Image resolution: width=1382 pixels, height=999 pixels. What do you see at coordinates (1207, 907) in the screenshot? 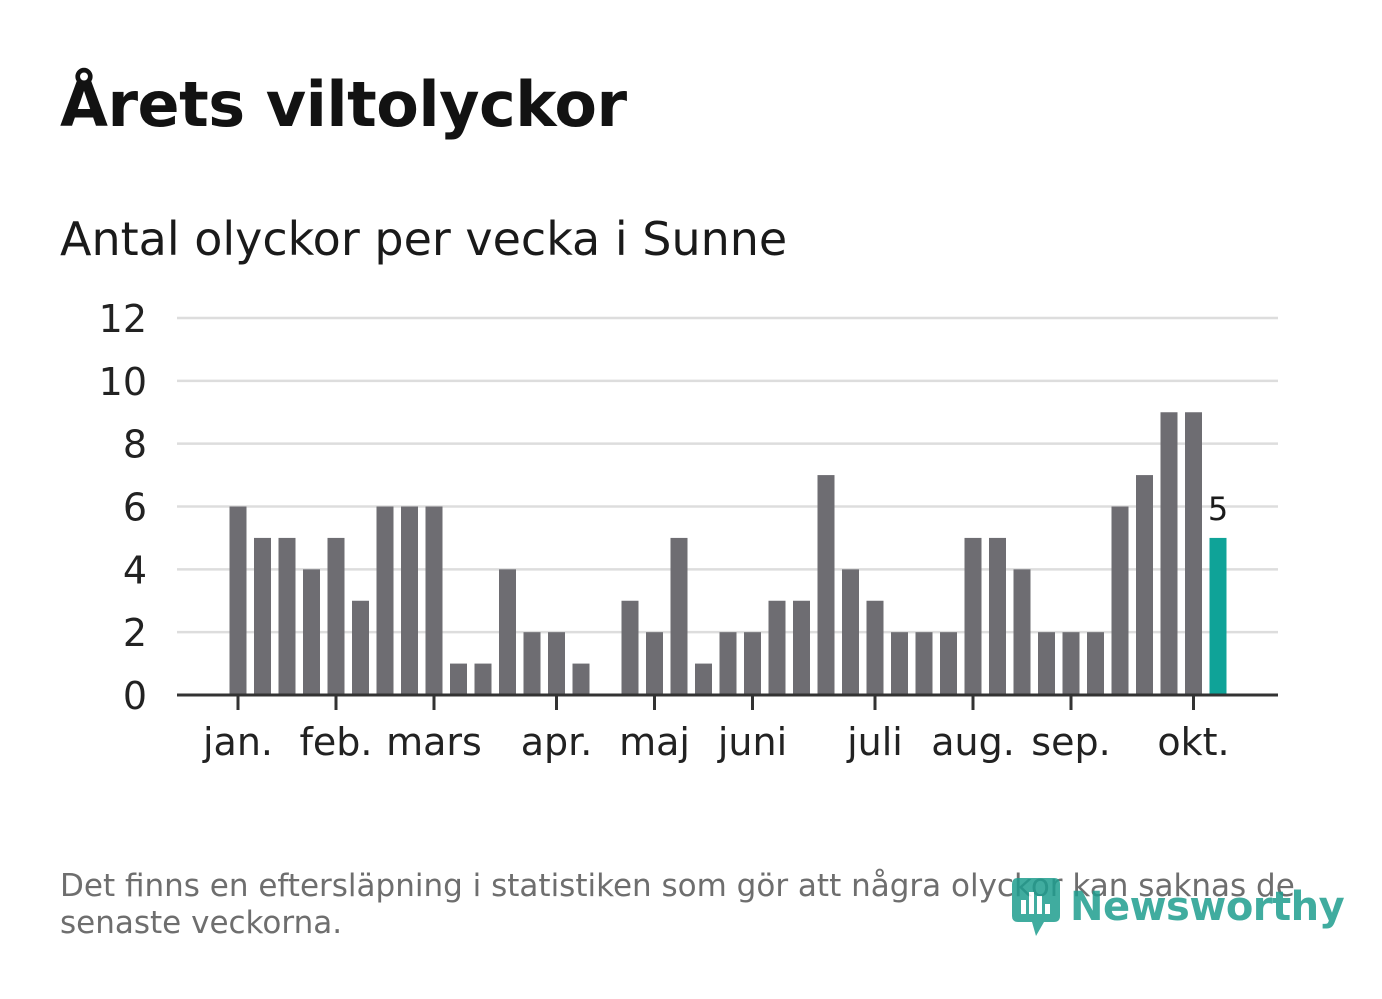
I see `brand-name: Newsworthy` at bounding box center [1207, 907].